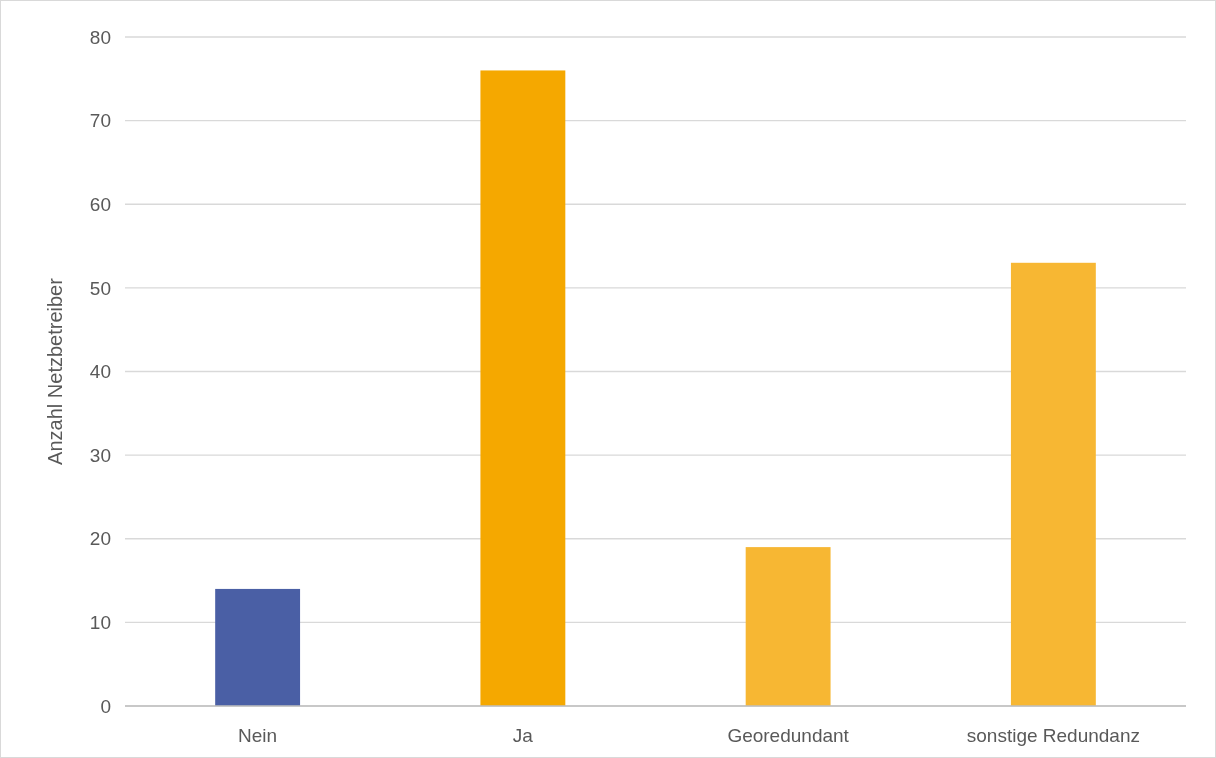  Describe the element at coordinates (100, 288) in the screenshot. I see `y-tick-label: 50` at that location.